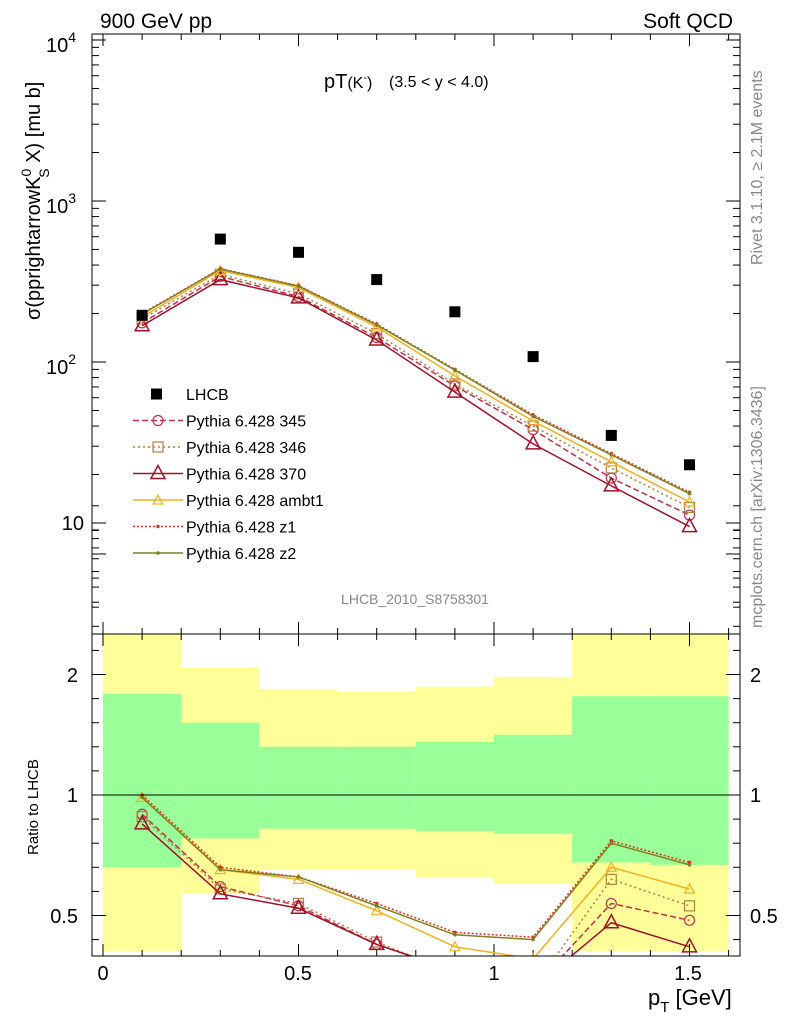 The image size is (786, 1024). I want to click on legend-entry-4-marker, so click(158, 499).